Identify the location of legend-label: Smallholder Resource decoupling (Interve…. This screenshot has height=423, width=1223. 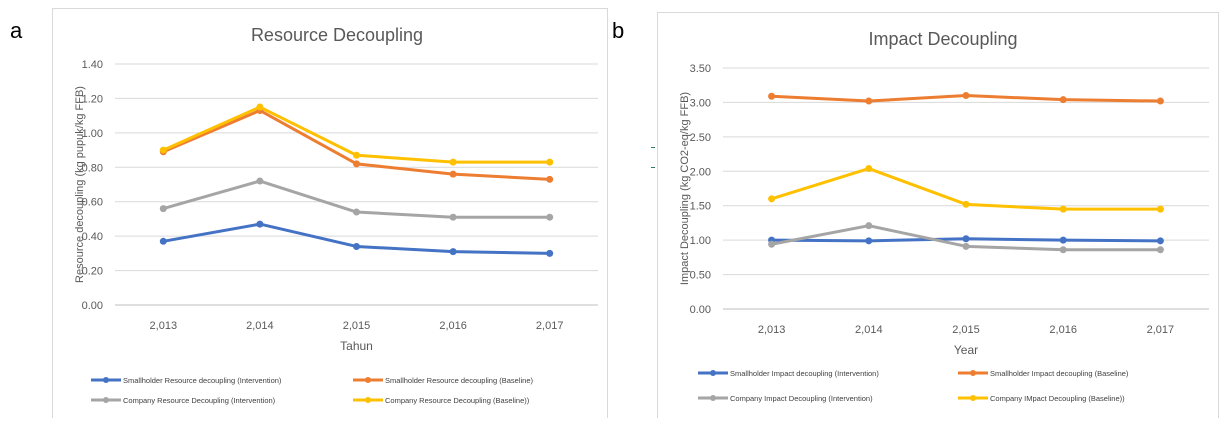
(202, 380).